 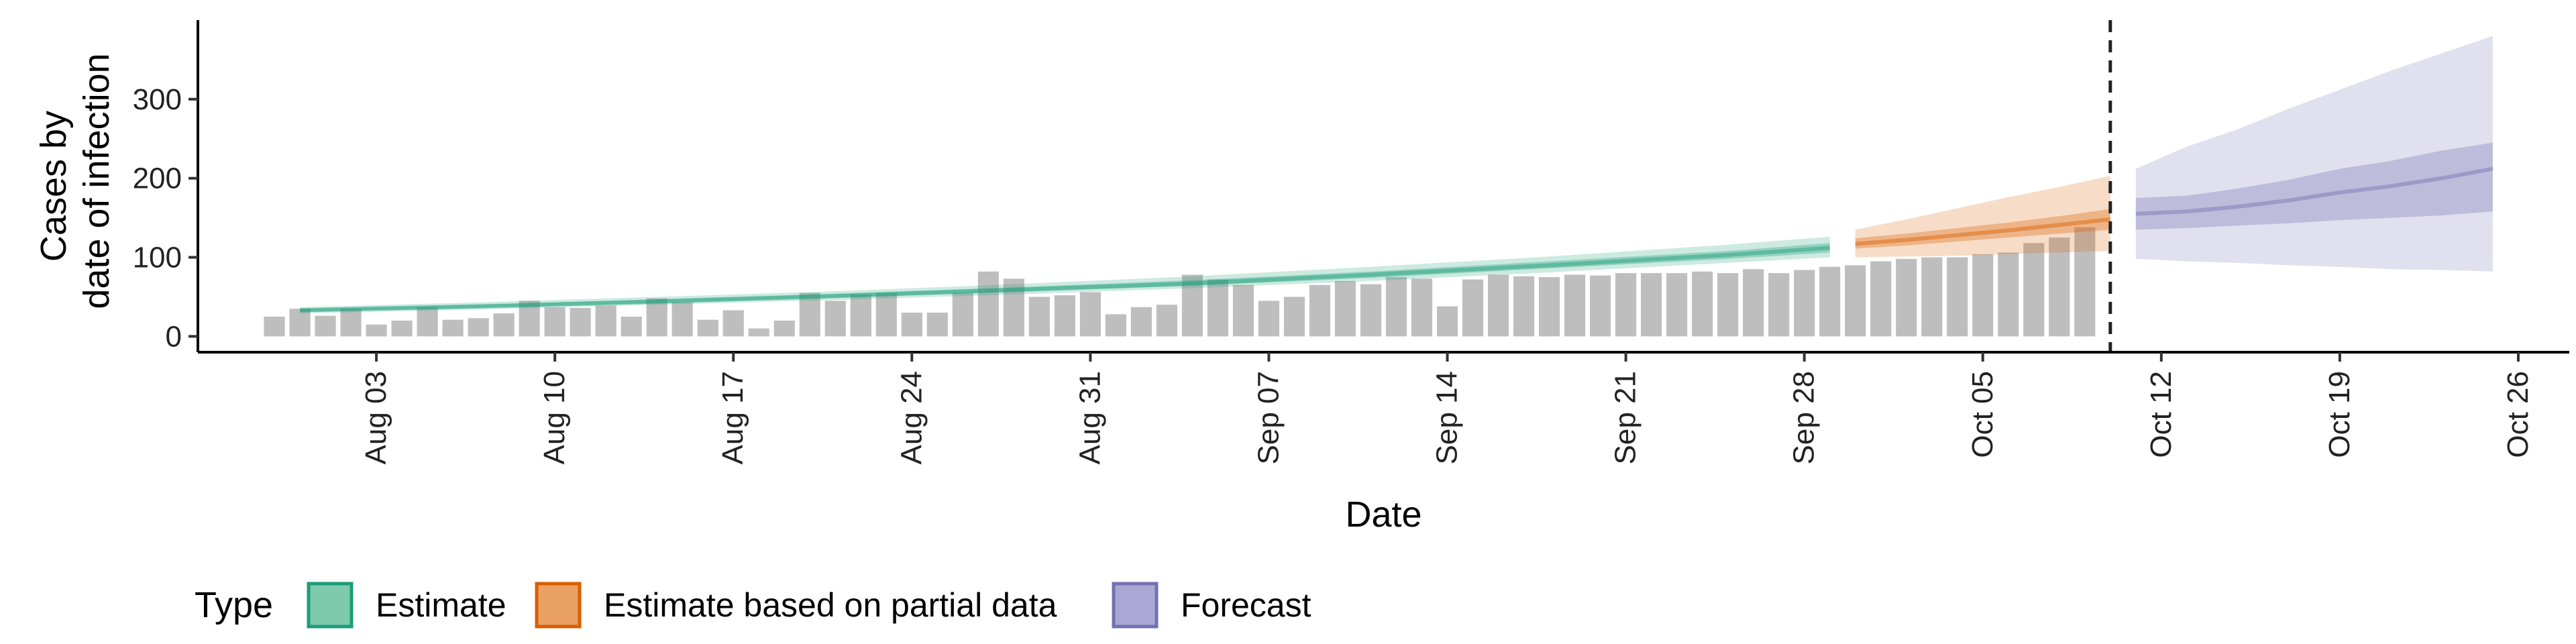 I want to click on legend-key-forecast, so click(x=1135, y=605).